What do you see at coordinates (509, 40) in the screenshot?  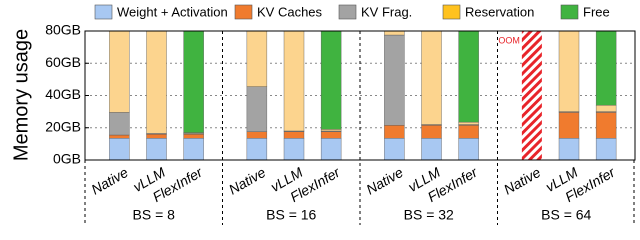 I see `oom-label: OOM` at bounding box center [509, 40].